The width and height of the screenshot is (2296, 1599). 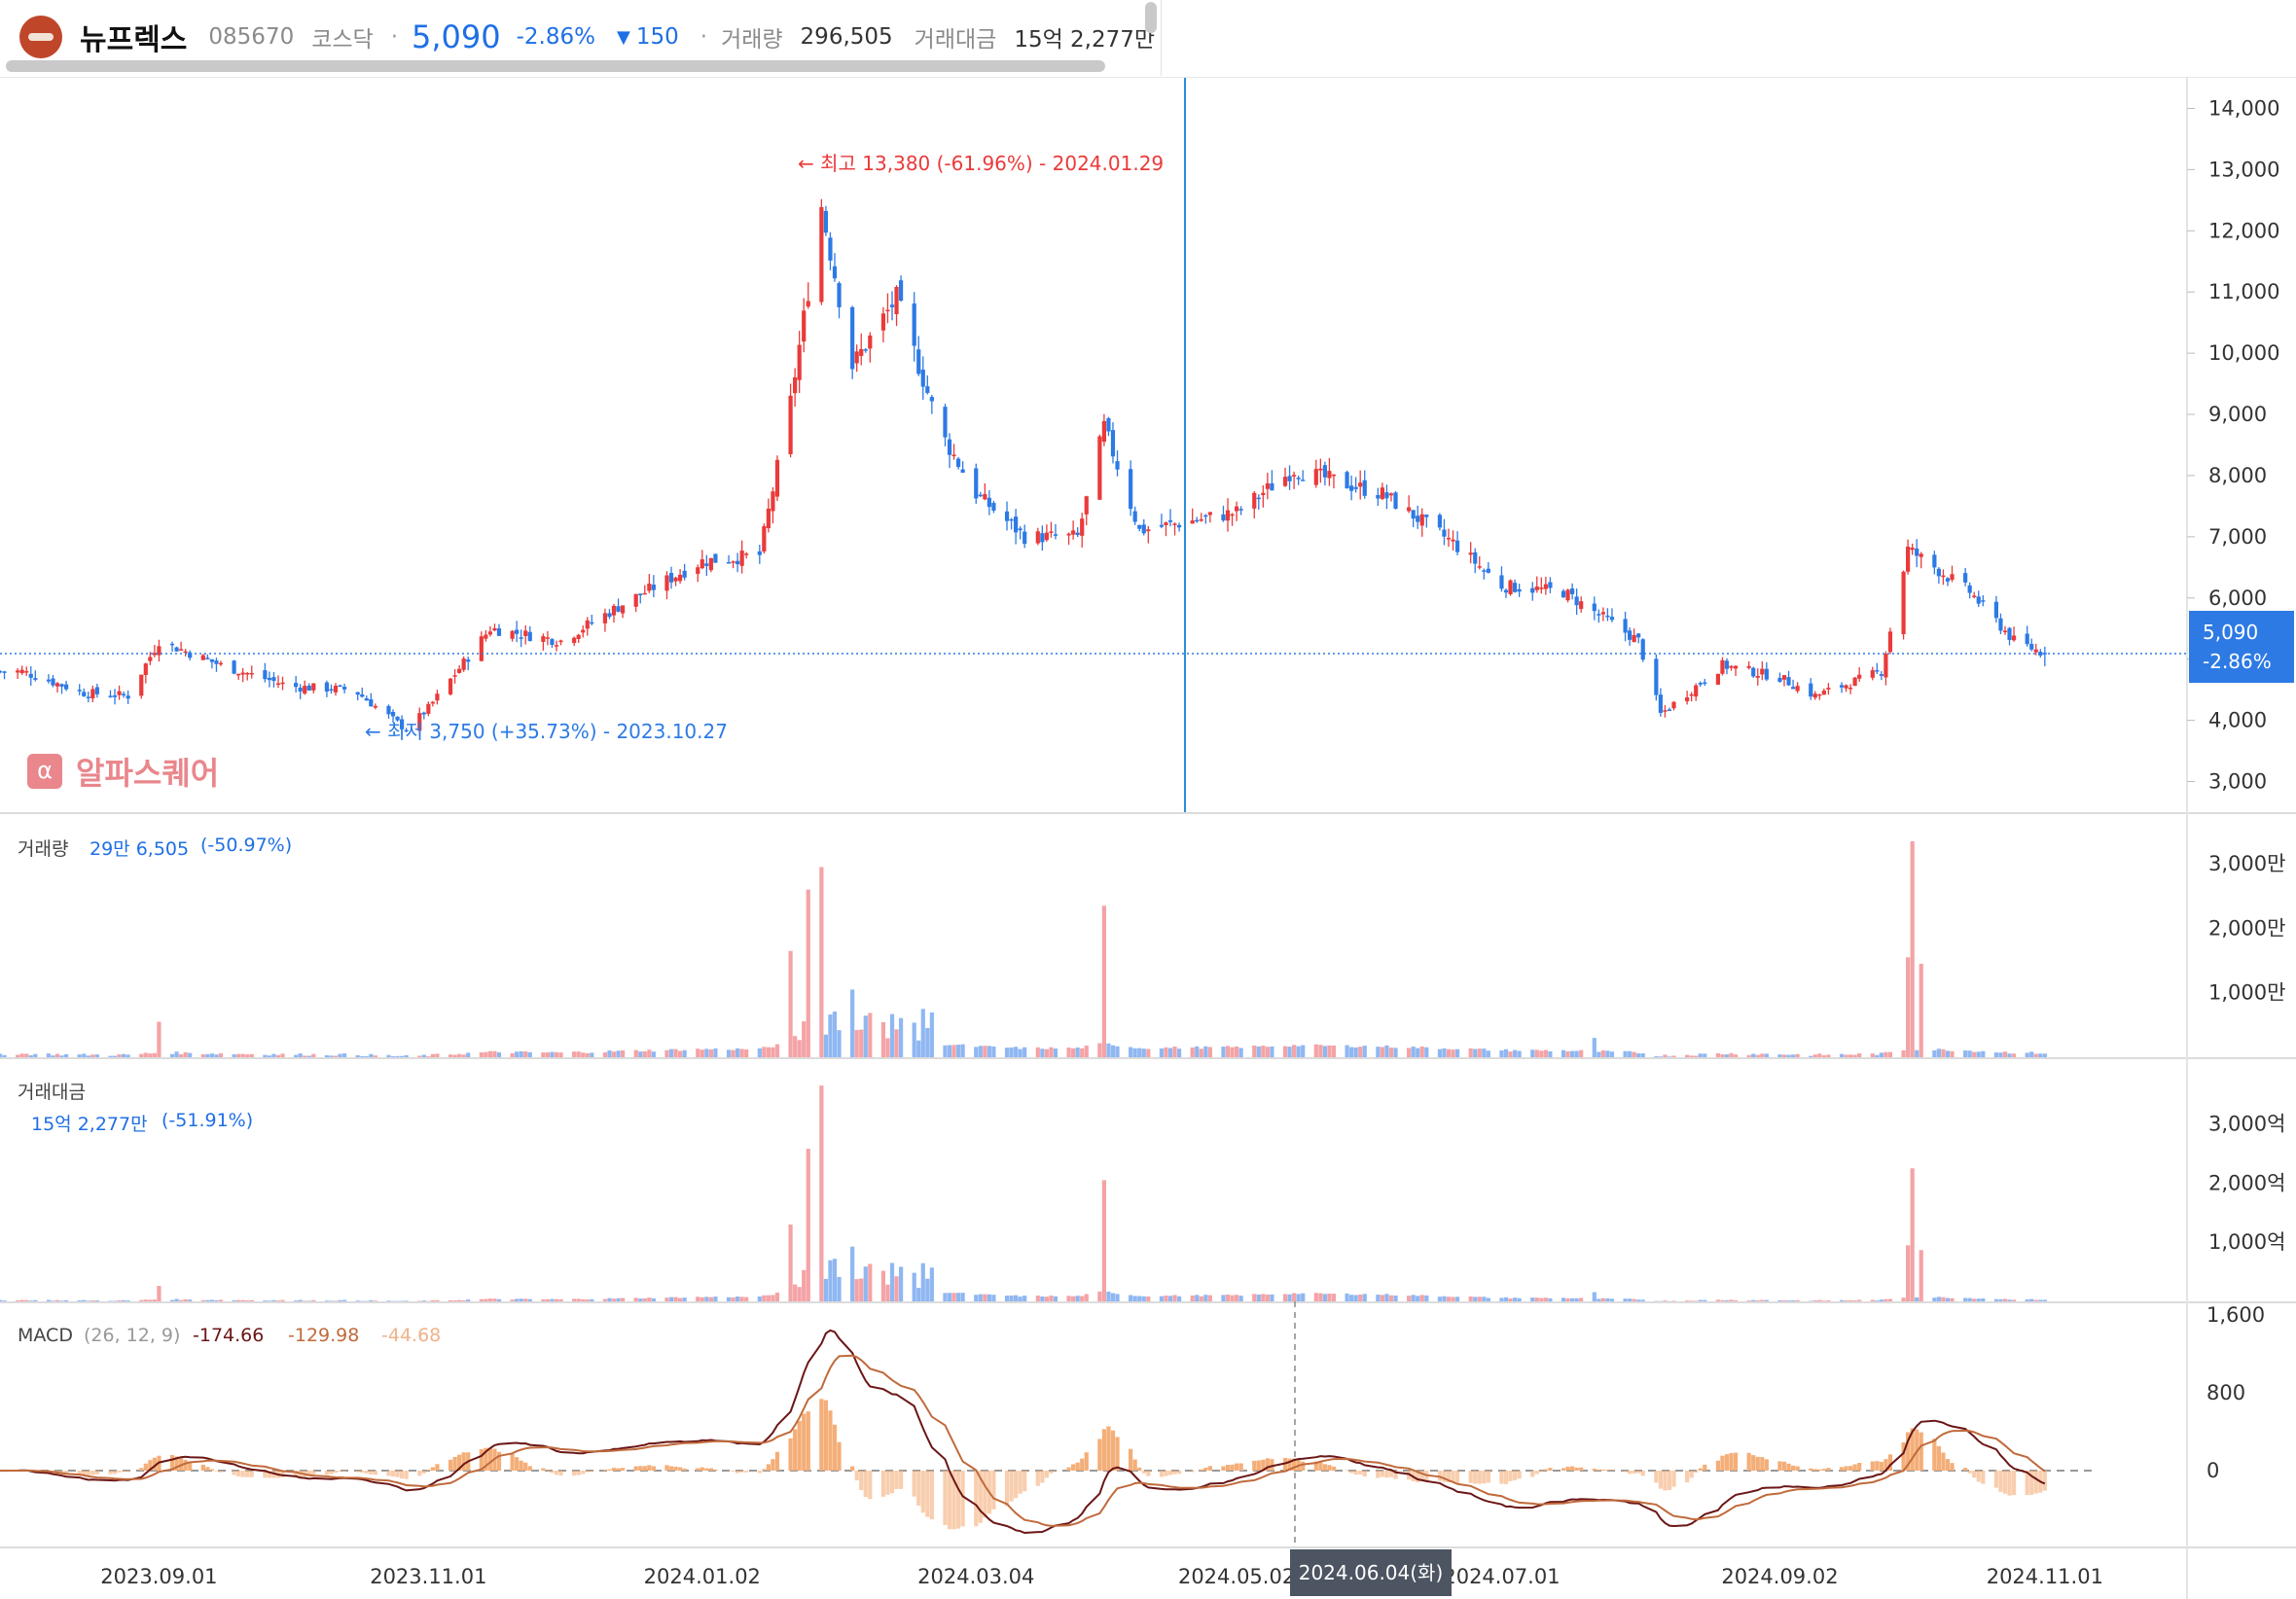 What do you see at coordinates (134, 40) in the screenshot?
I see `stock-name: 뉴프렉스` at bounding box center [134, 40].